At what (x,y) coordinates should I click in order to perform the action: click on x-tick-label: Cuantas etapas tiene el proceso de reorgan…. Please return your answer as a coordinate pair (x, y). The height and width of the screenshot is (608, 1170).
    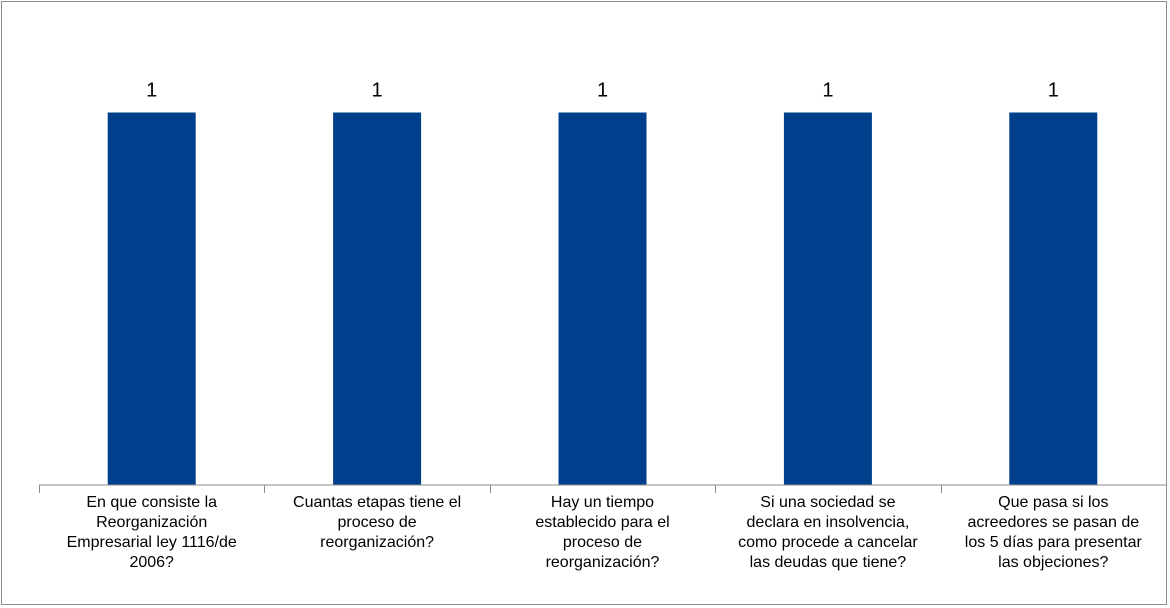
    Looking at the image, I should click on (377, 522).